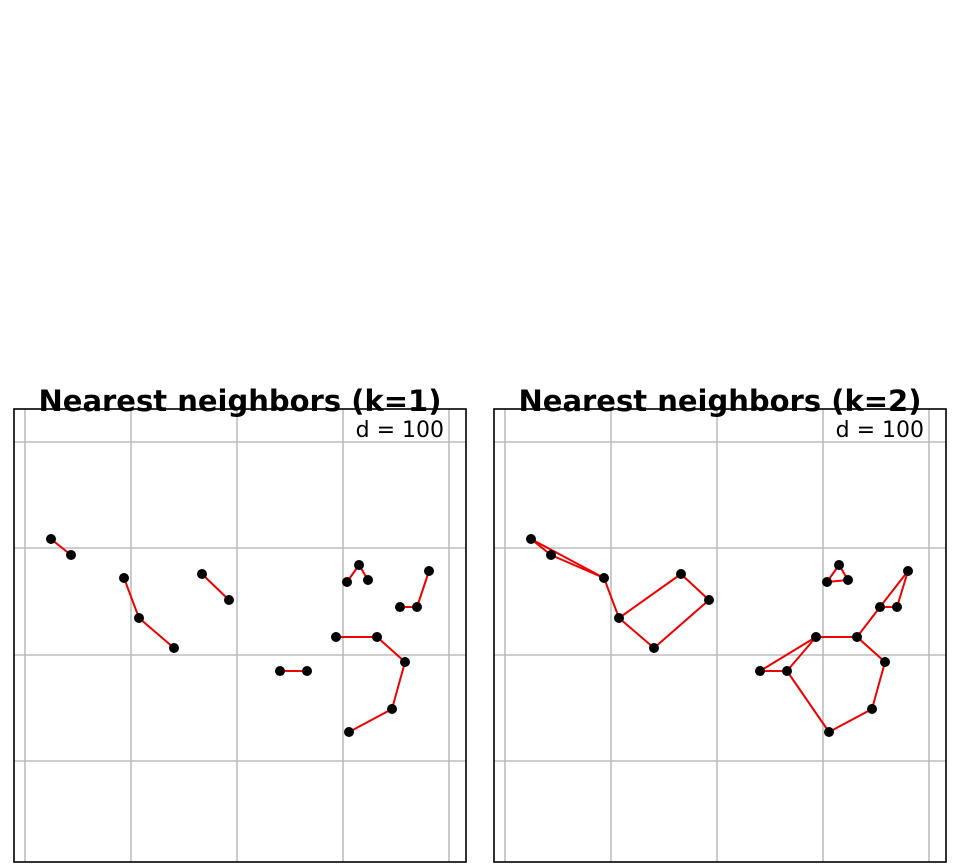  I want to click on panel-k2-title: Nearest neighbors (k=2), so click(720, 401).